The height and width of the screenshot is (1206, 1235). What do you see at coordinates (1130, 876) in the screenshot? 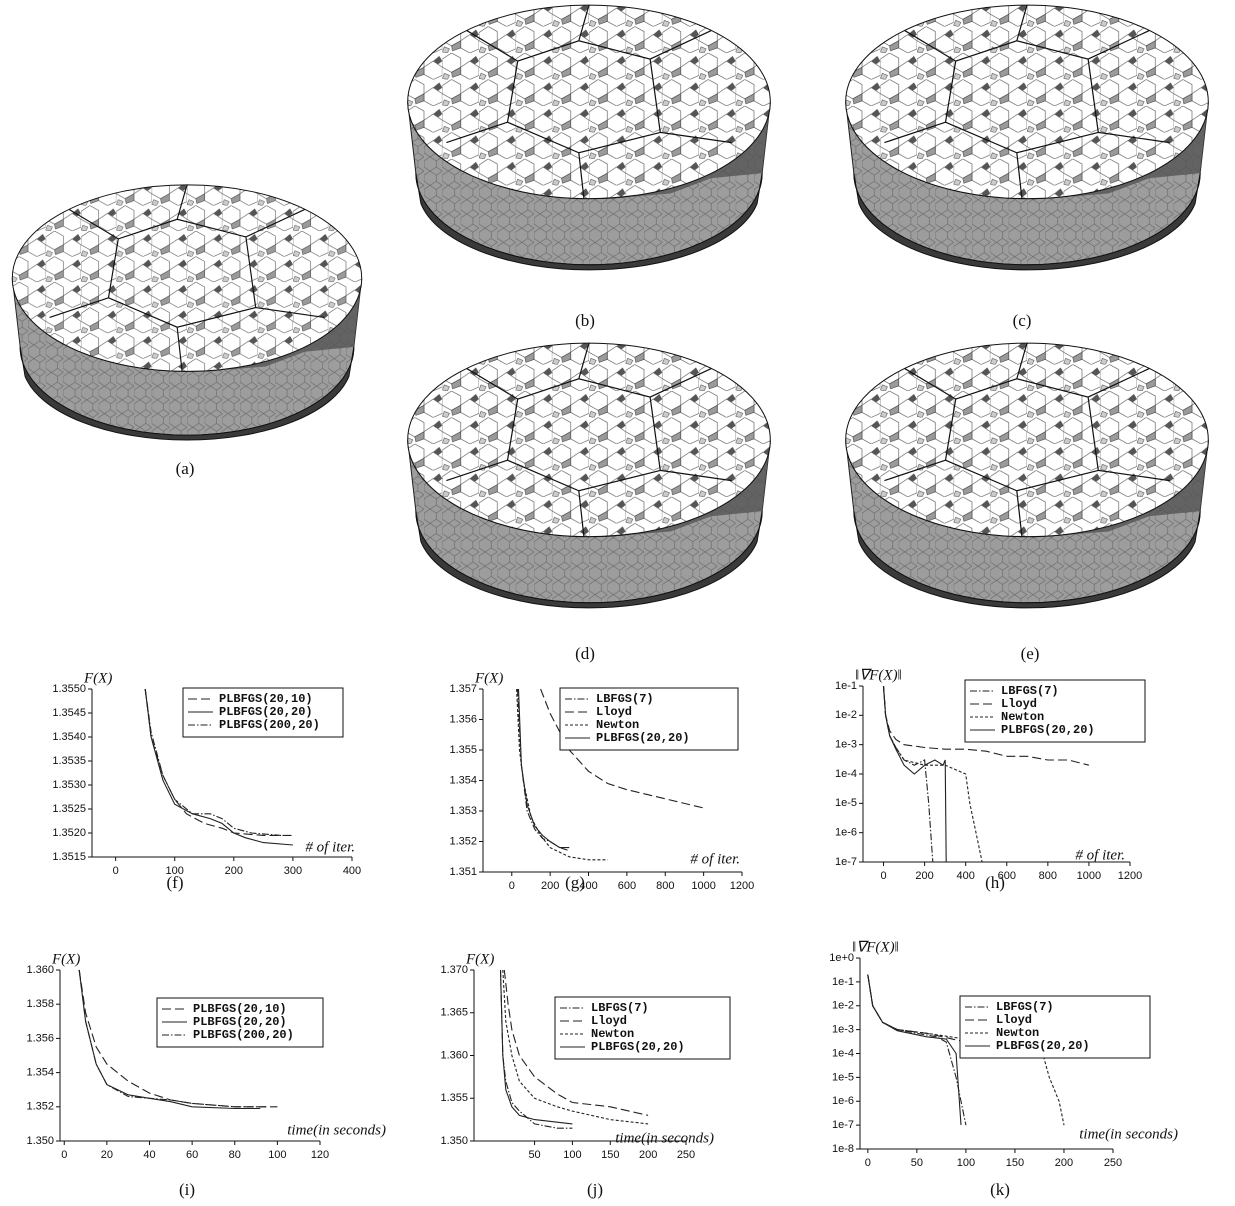
I see `x-tick-label: 1200` at bounding box center [1130, 876].